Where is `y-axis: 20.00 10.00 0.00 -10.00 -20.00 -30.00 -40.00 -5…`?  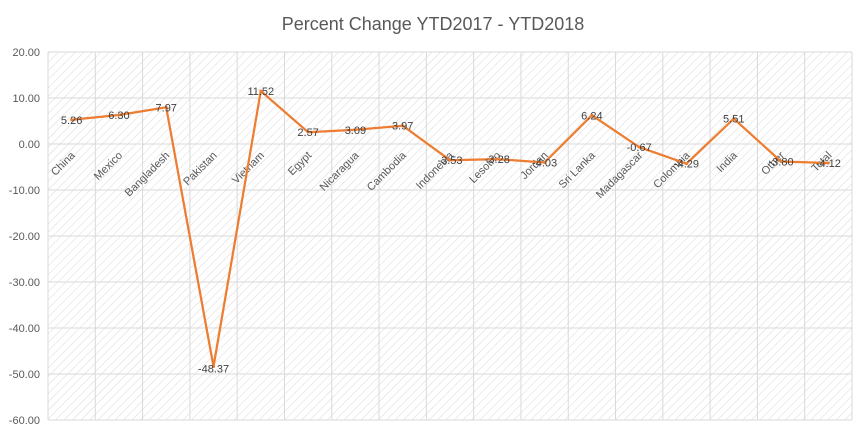 y-axis: 20.00 10.00 0.00 -10.00 -20.00 -30.00 -40.00 -5… is located at coordinates (24, 237).